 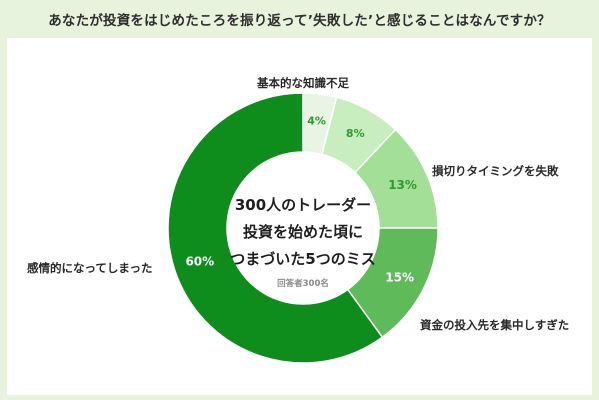 What do you see at coordinates (199, 262) in the screenshot?
I see `slice-value-label-5: 60%` at bounding box center [199, 262].